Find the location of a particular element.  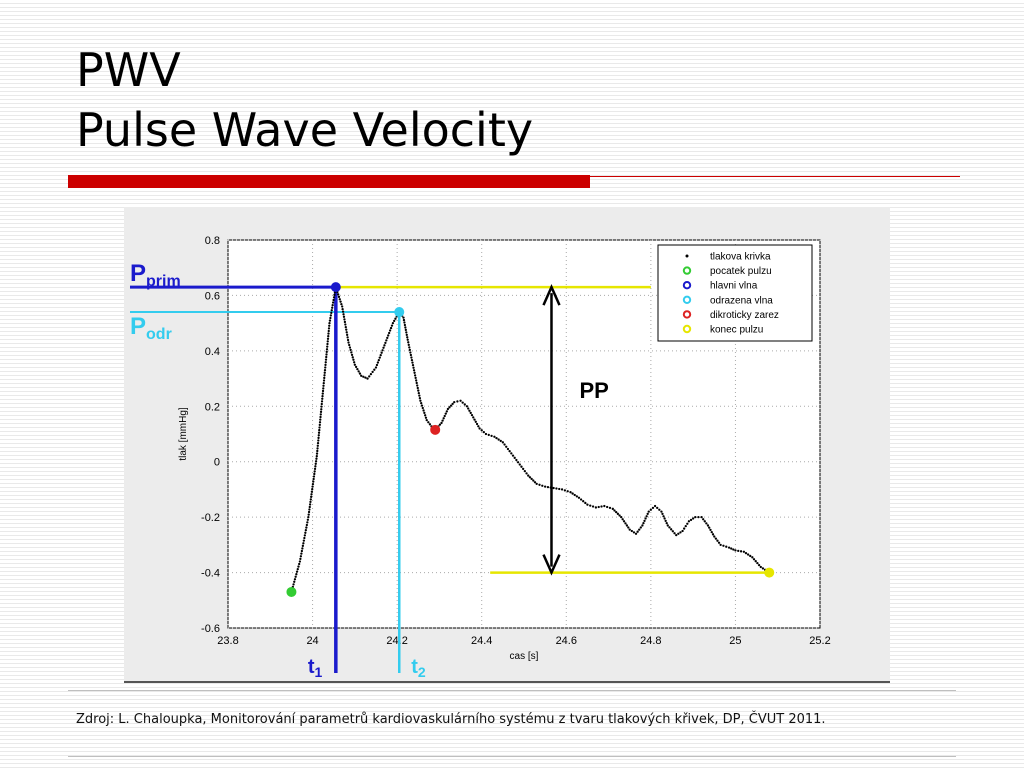

y-tick-label: 0.6 is located at coordinates (212, 296).